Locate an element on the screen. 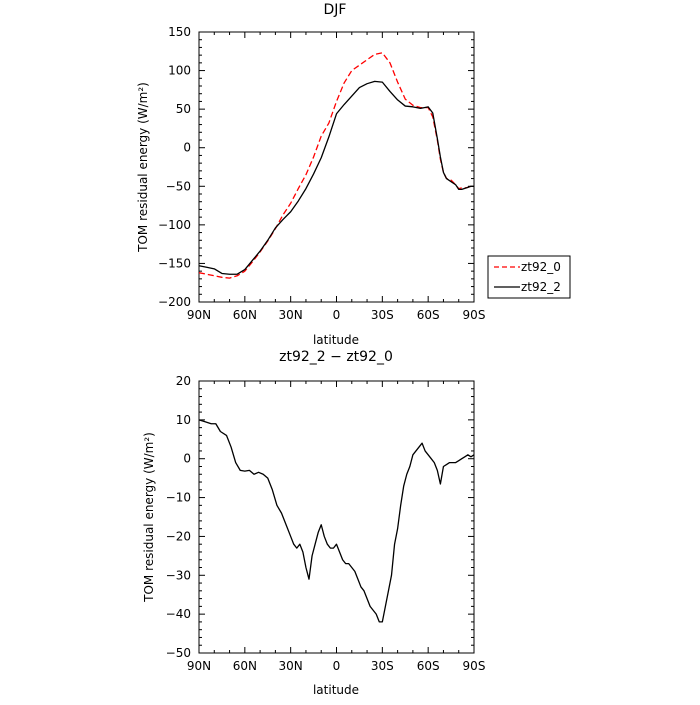 The height and width of the screenshot is (705, 700). legend: zt92_0 zt92_2 is located at coordinates (529, 277).